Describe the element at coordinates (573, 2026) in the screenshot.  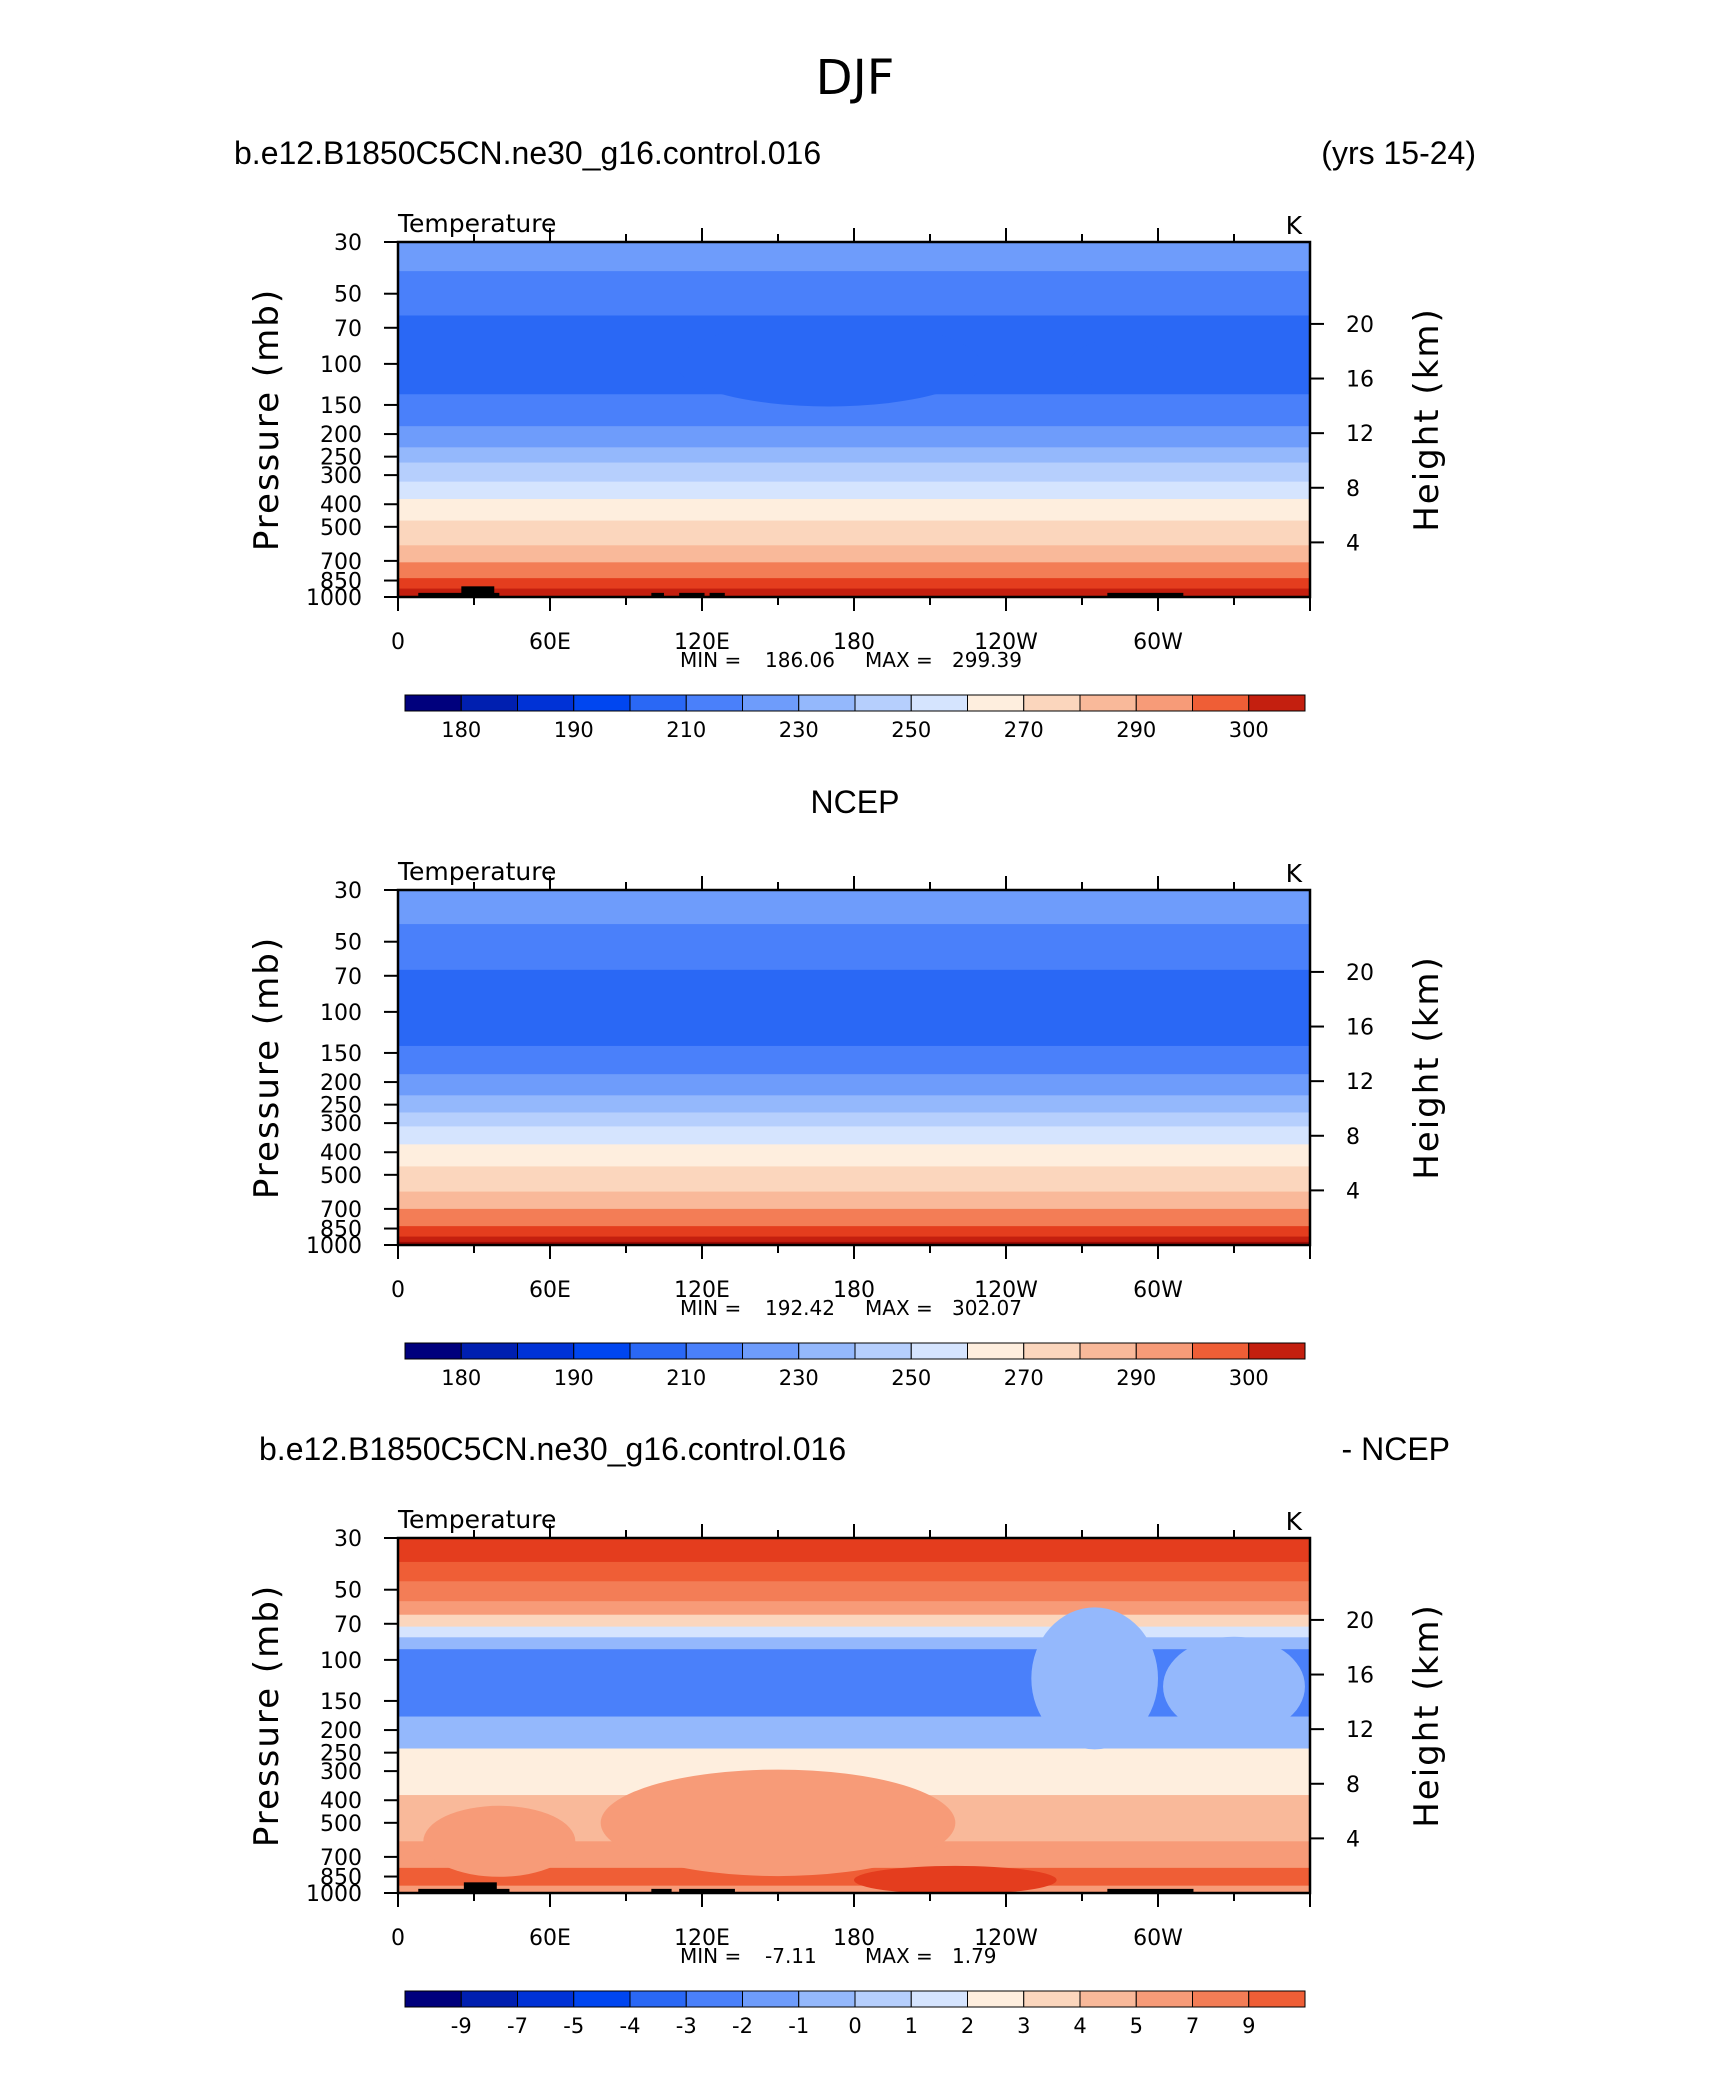
I see `colorbar-label: -5` at that location.